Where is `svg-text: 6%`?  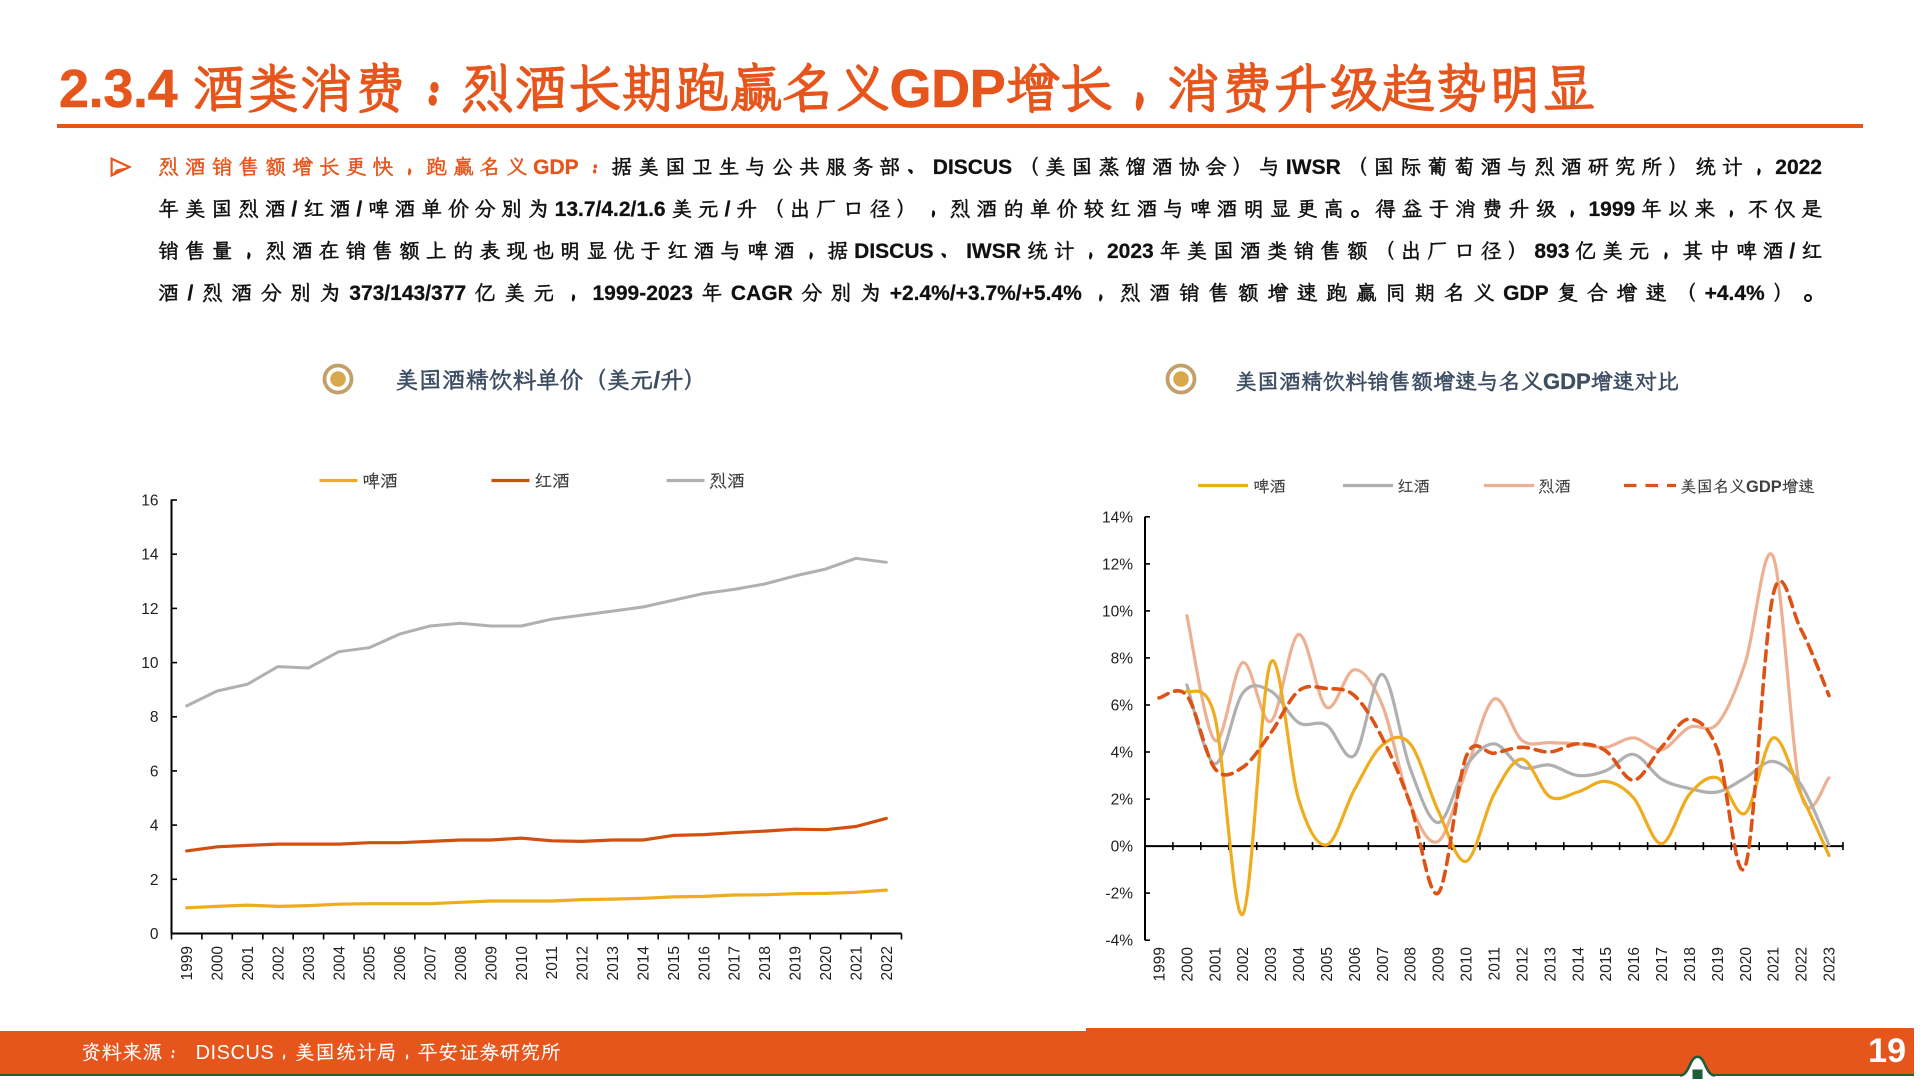 svg-text: 6% is located at coordinates (1122, 706).